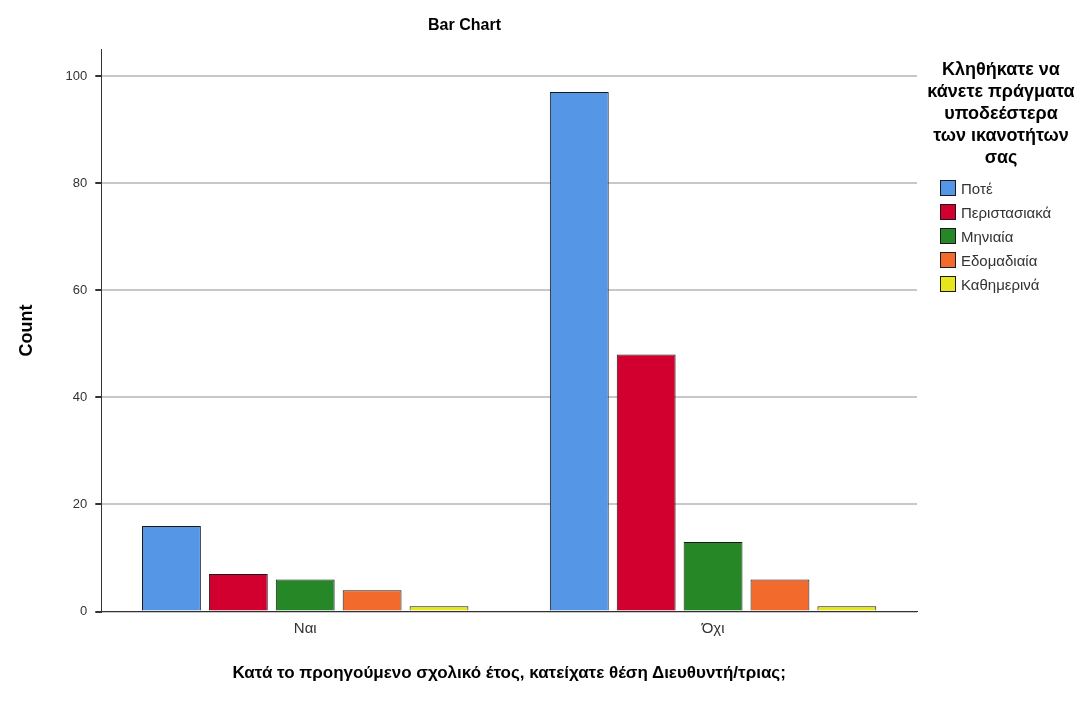 The image size is (1086, 706). Describe the element at coordinates (465, 25) in the screenshot. I see `chart-title: Bar Chart` at that location.